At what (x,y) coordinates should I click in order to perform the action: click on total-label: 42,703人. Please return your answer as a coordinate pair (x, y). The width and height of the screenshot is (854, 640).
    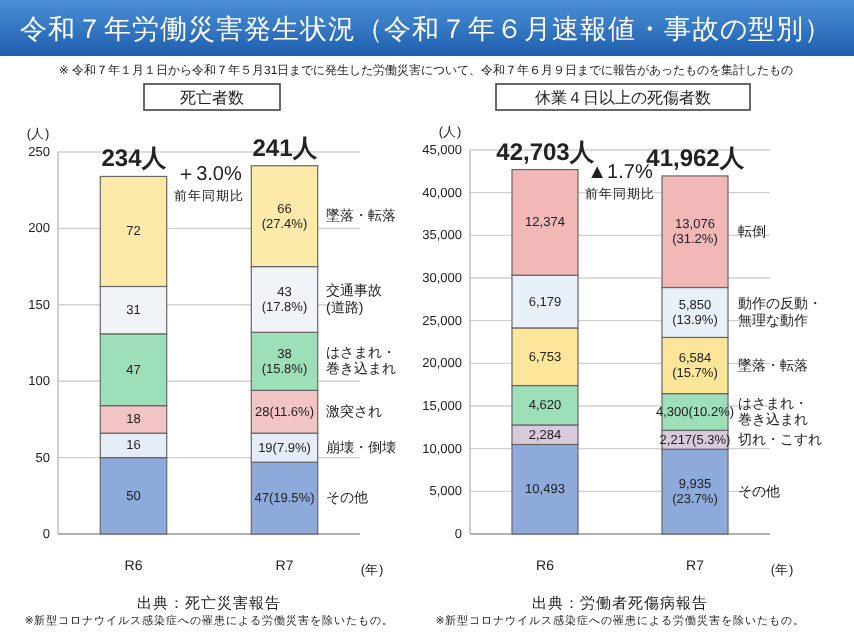
    Looking at the image, I should click on (546, 151).